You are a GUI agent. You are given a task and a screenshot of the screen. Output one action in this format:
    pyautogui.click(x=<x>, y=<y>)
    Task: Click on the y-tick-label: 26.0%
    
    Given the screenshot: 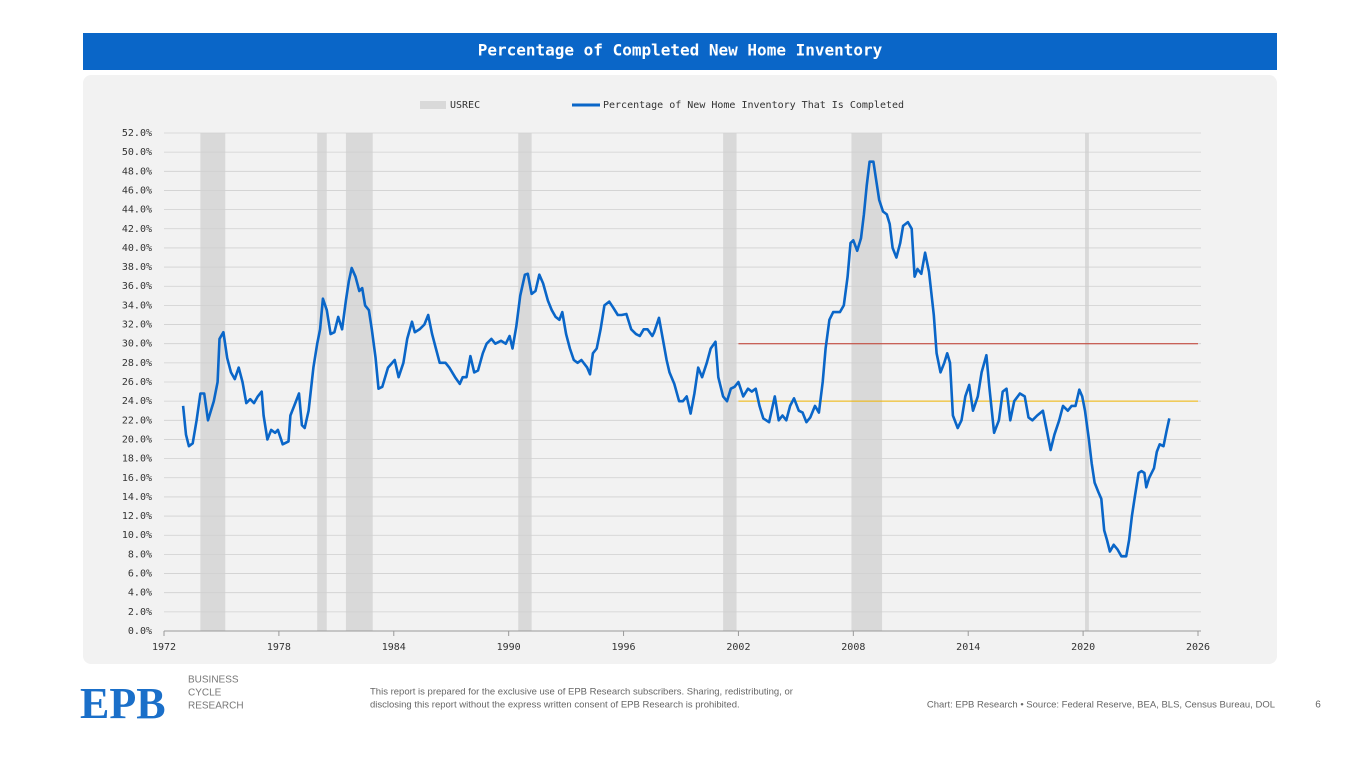 What is the action you would take?
    pyautogui.click(x=137, y=382)
    